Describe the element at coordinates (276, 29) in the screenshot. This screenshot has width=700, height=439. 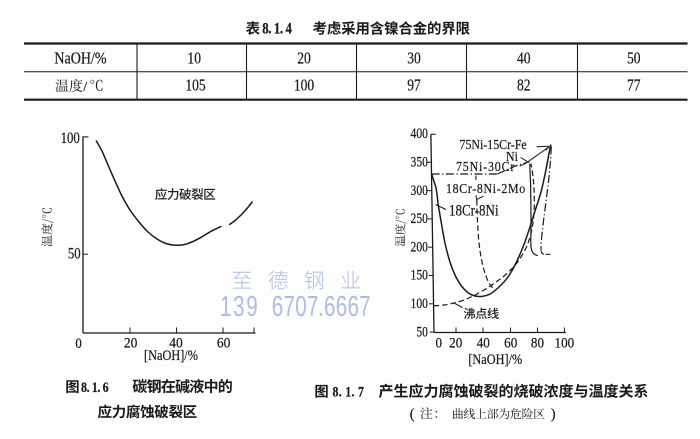
I see `svg-text: 8. 1. 4` at that location.